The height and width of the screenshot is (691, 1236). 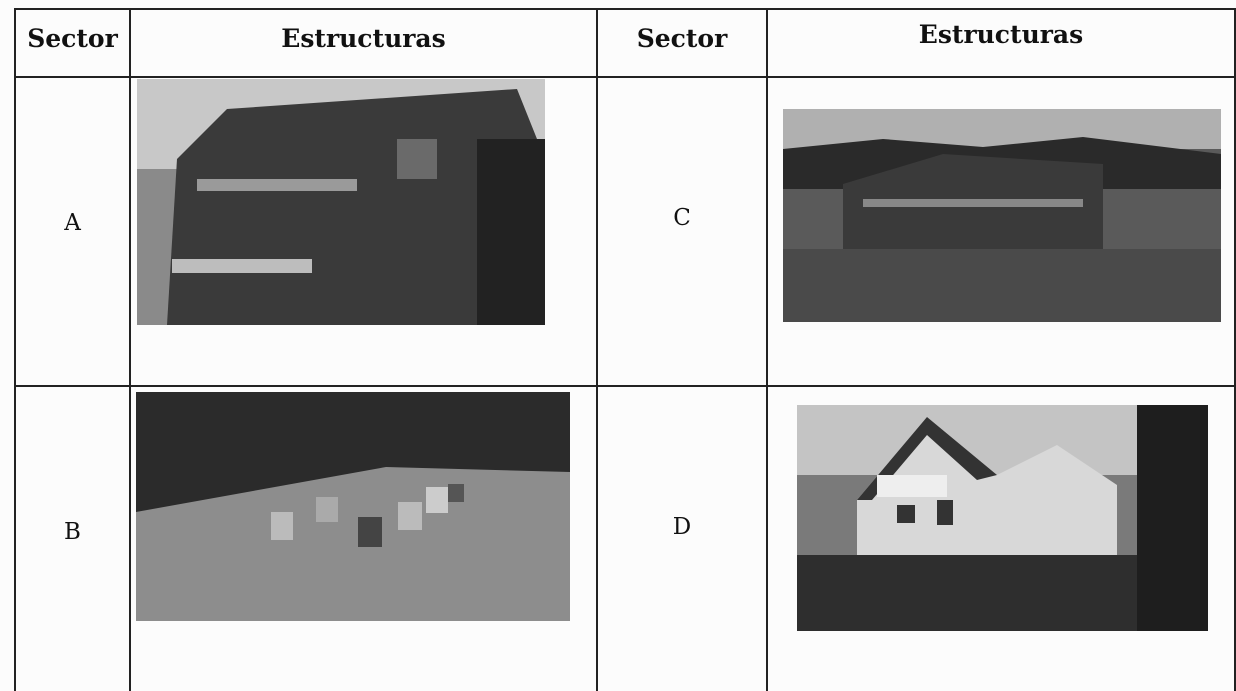 What do you see at coordinates (72, 223) in the screenshot?
I see `sector-label: A` at bounding box center [72, 223].